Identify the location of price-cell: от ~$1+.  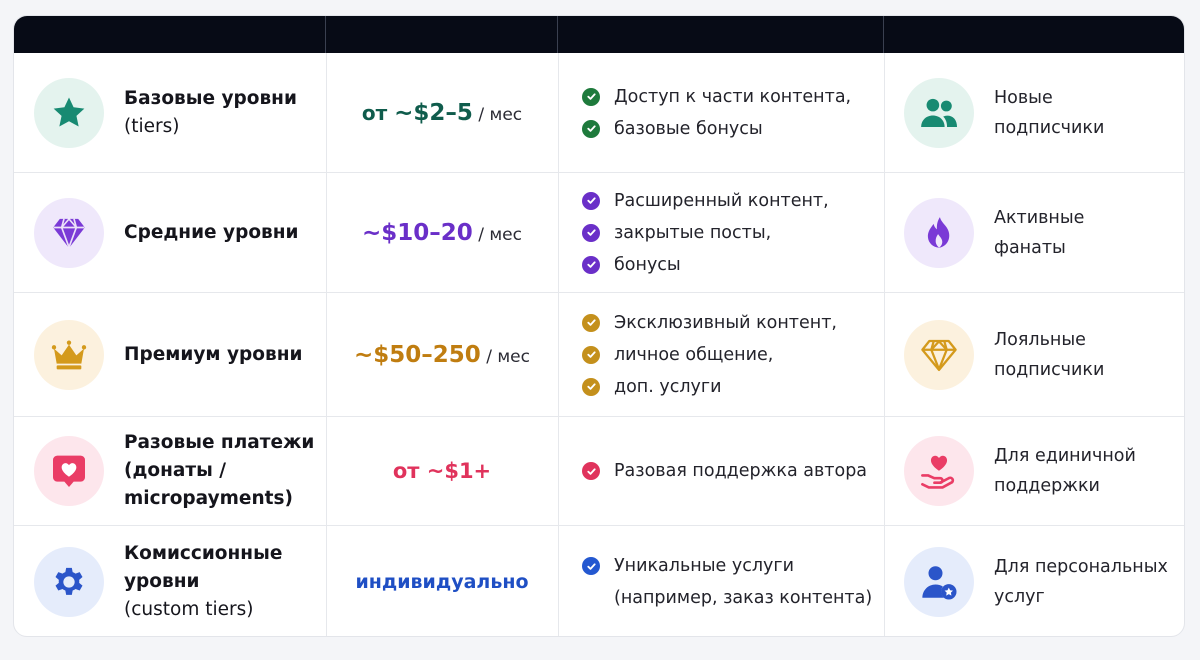
(442, 471).